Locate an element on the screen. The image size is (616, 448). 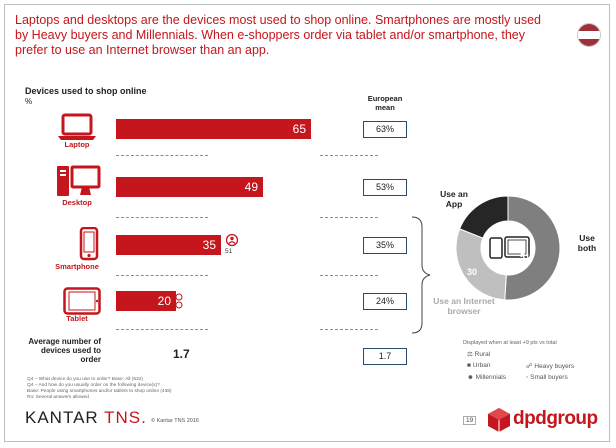
donut-label-both: Use both is located at coordinates (587, 243).